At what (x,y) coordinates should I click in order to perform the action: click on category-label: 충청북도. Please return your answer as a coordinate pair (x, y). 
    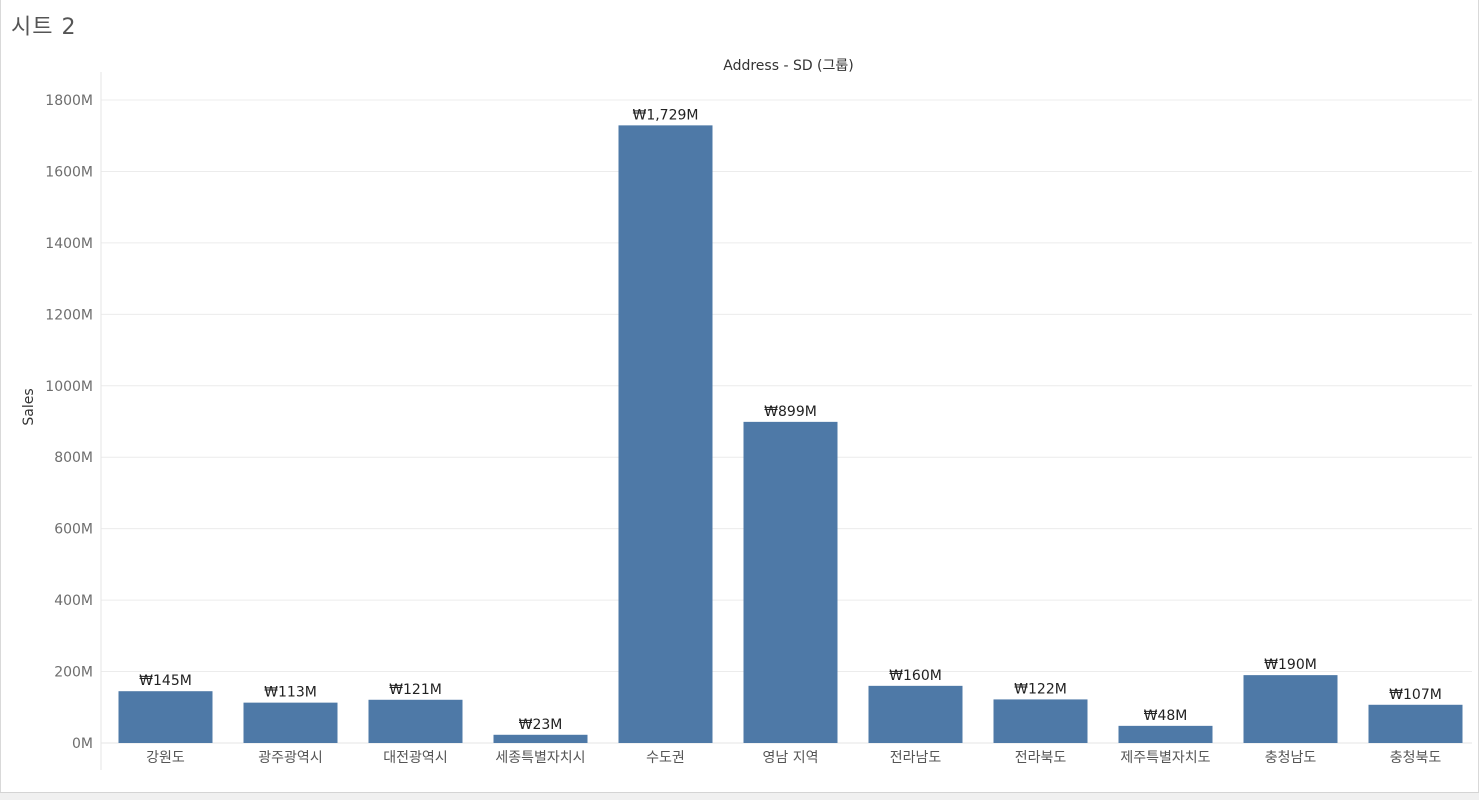
    Looking at the image, I should click on (1416, 758).